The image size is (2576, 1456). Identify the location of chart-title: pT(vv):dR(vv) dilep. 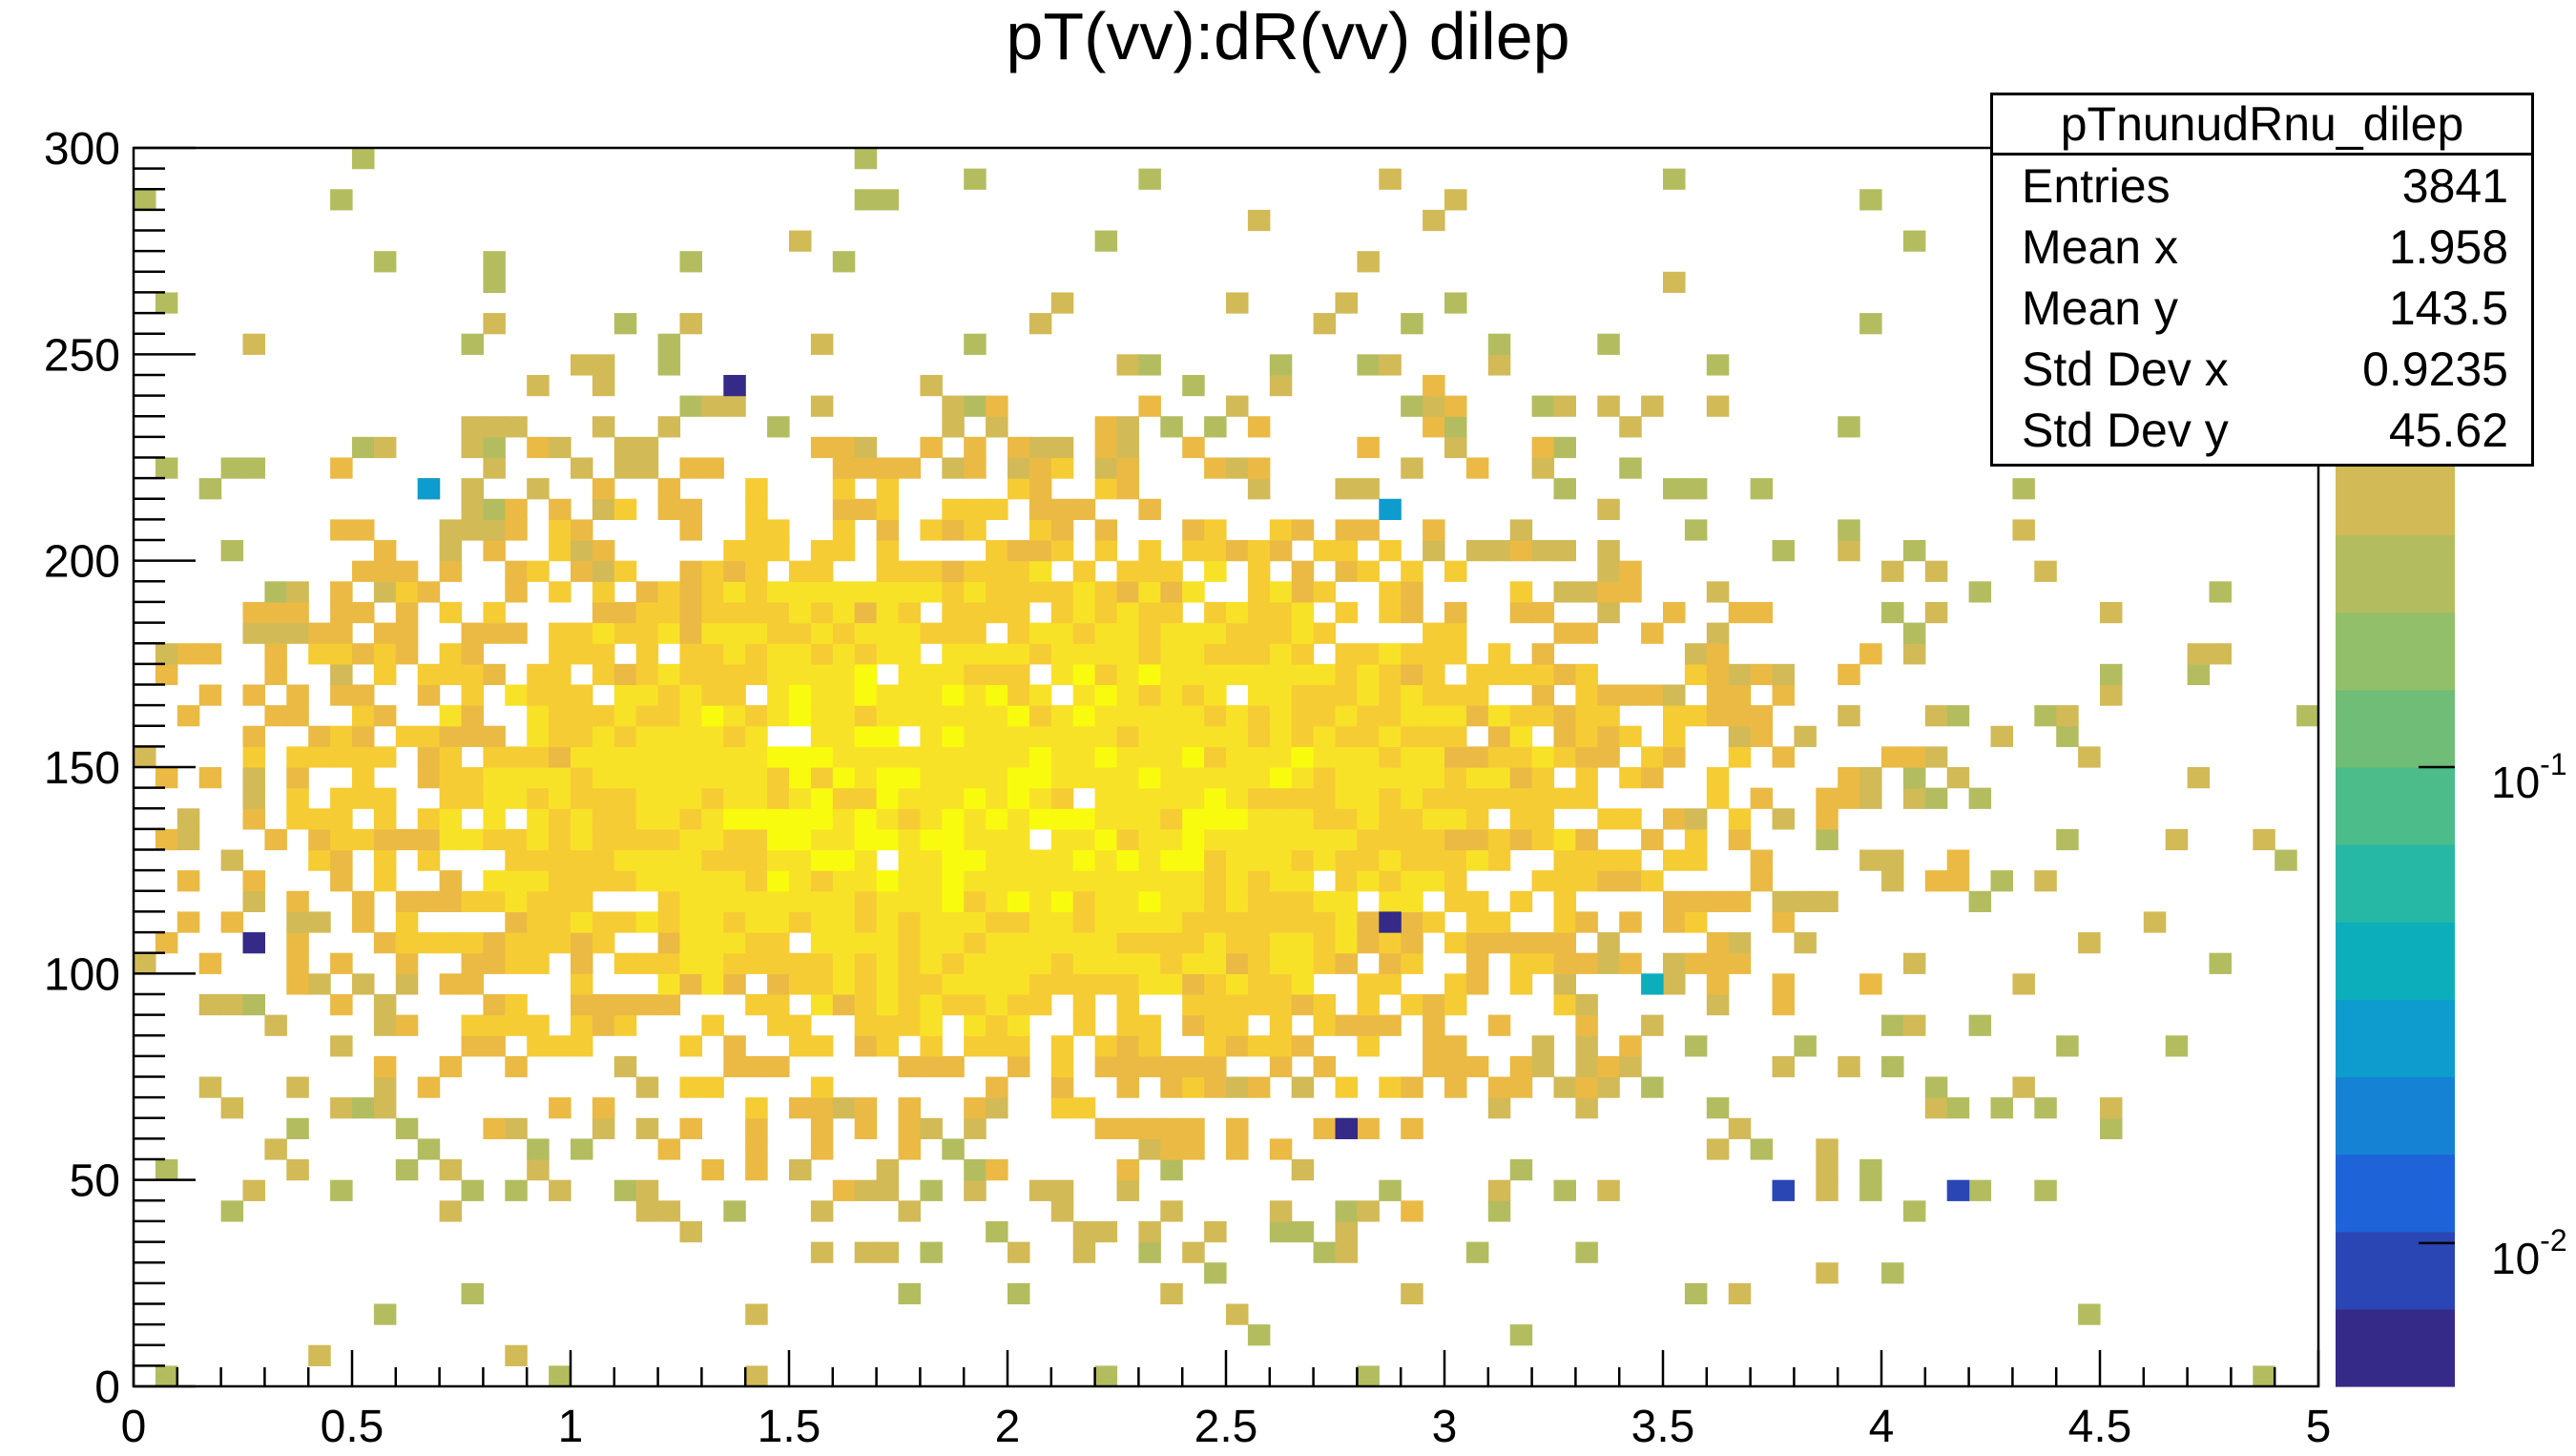
(1287, 36).